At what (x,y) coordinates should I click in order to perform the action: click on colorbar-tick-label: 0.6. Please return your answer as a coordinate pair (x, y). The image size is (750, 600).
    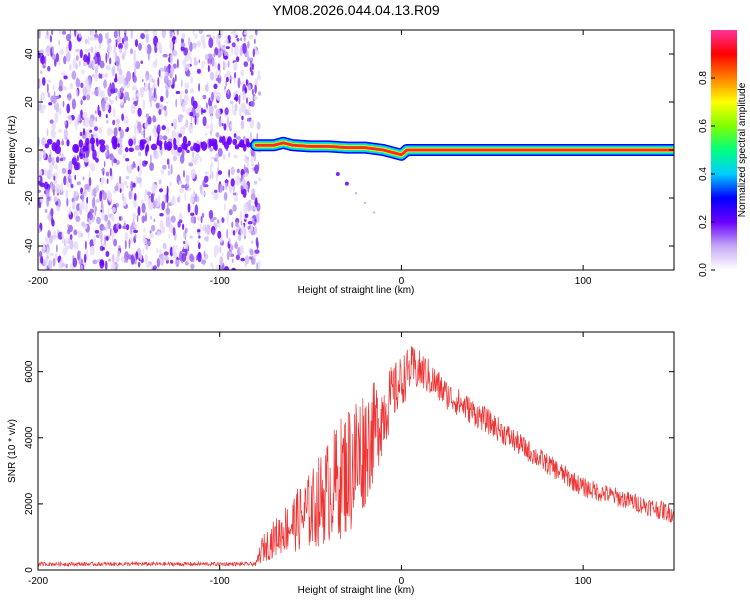
    Looking at the image, I should click on (703, 126).